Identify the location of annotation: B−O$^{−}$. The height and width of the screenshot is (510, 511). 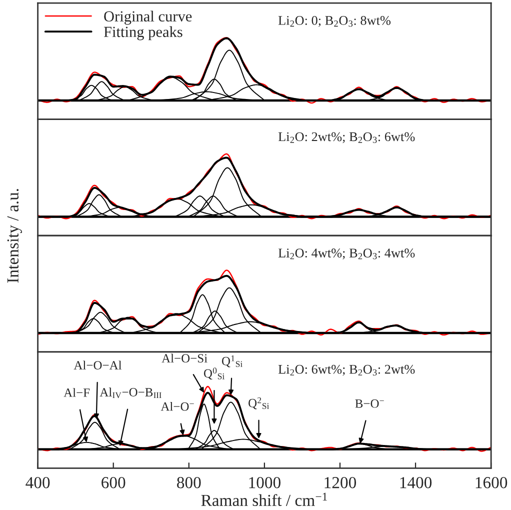
(369, 403).